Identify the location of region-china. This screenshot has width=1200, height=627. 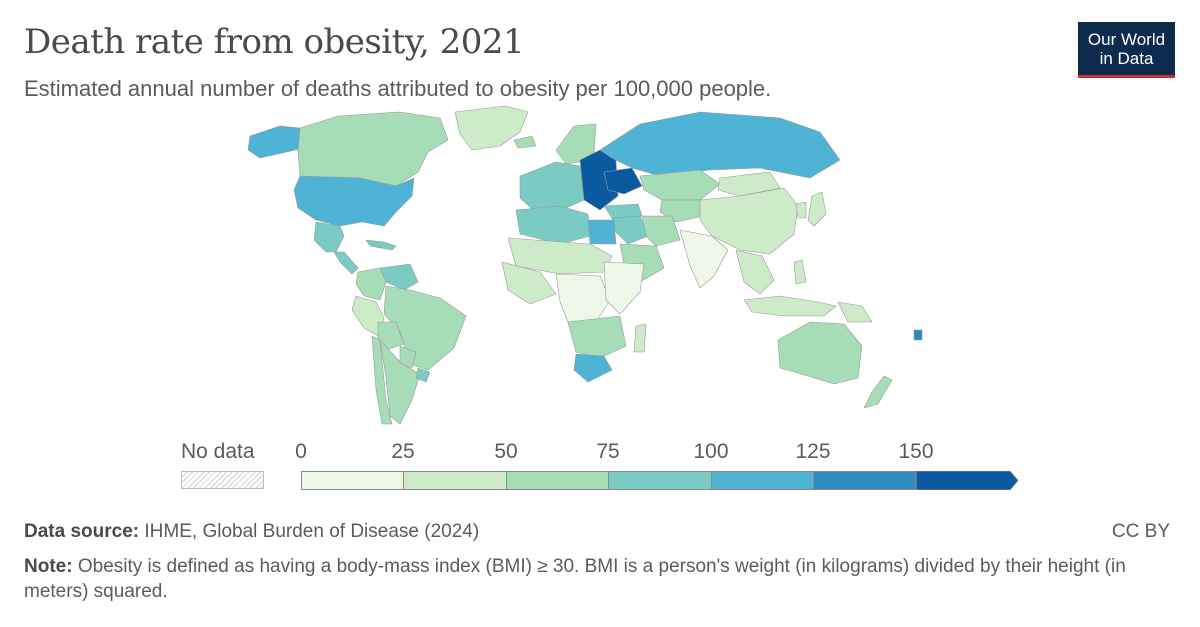
(749, 221).